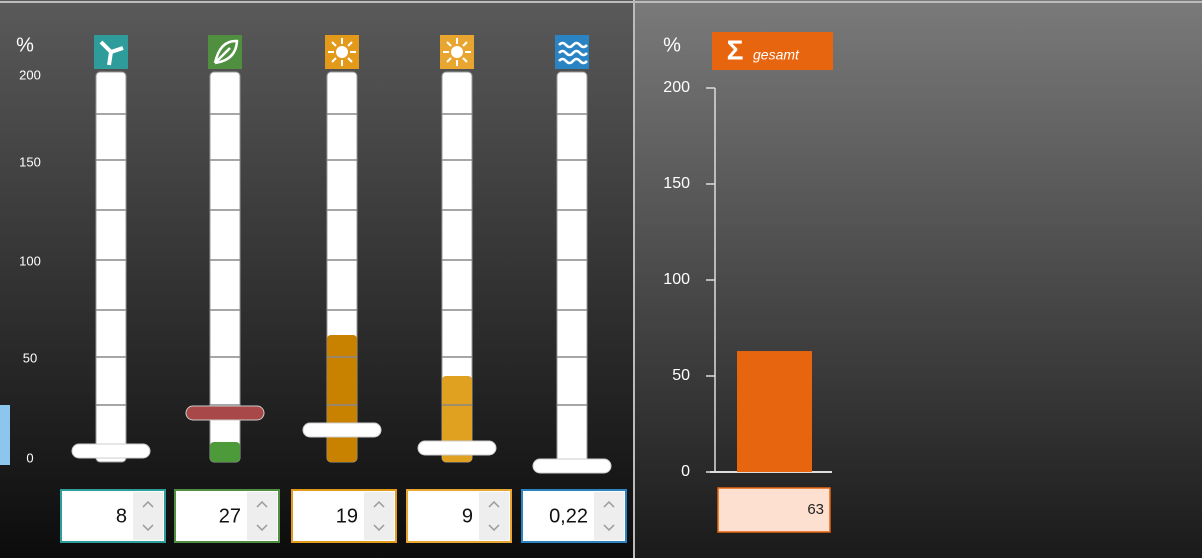 The image size is (1202, 558). I want to click on scale-label: 200, so click(30, 74).